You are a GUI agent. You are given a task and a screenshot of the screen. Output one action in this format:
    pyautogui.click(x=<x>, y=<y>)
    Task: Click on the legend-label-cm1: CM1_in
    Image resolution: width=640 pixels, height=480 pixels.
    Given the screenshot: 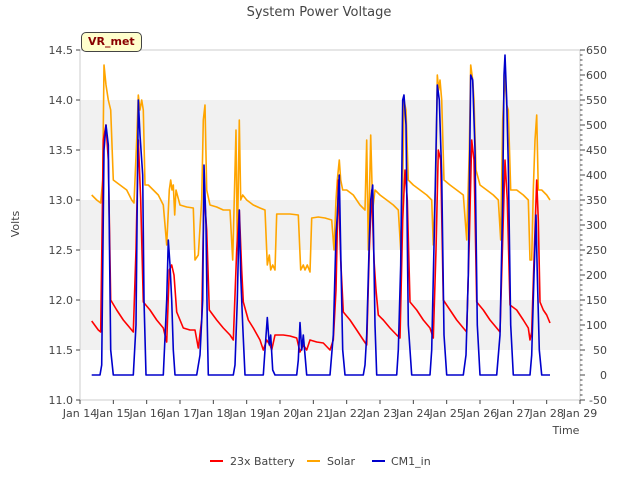 What is the action you would take?
    pyautogui.click(x=411, y=461)
    